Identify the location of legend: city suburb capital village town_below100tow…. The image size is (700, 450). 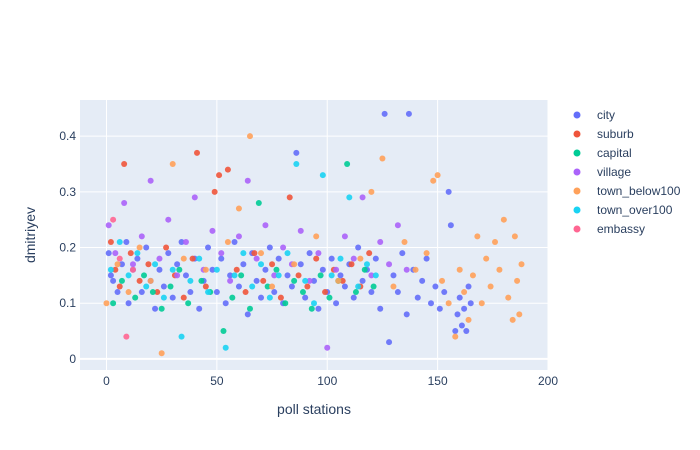
(627, 172).